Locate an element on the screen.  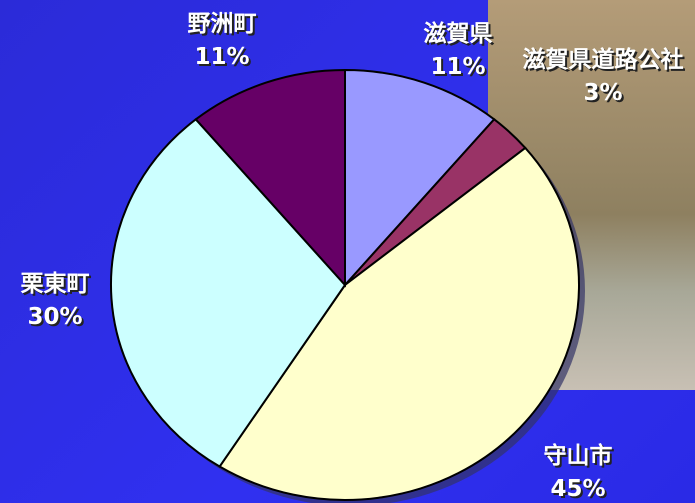
slice-percent: 45% is located at coordinates (578, 489).